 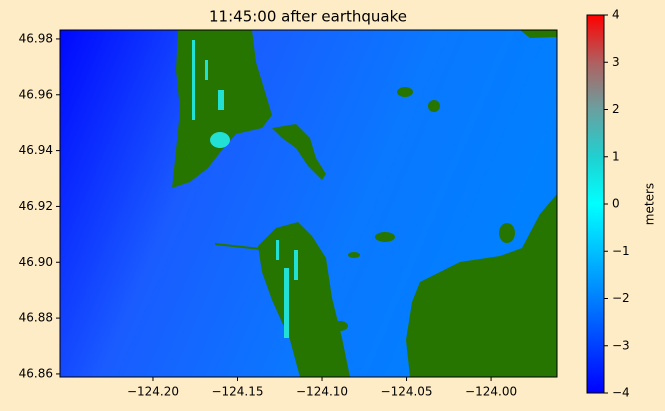 I want to click on x-tick-label: −124.20, so click(x=153, y=392).